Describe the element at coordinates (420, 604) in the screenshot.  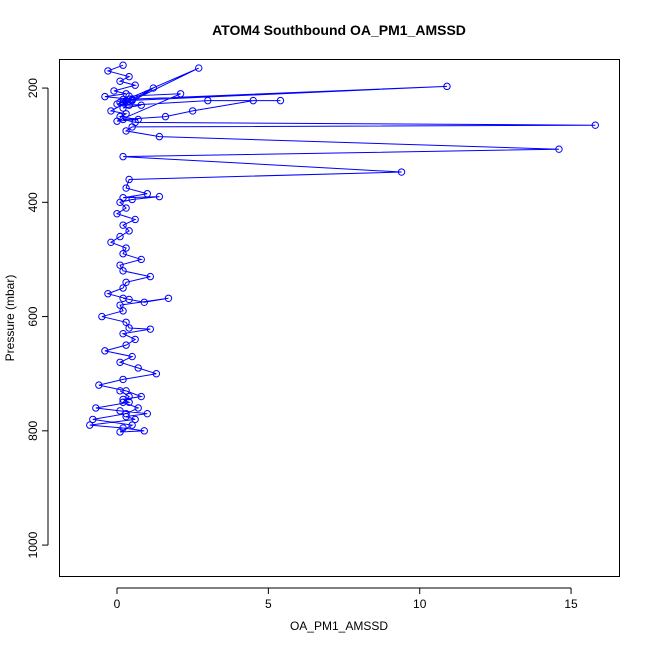
I see `x-tick-label: 10` at that location.